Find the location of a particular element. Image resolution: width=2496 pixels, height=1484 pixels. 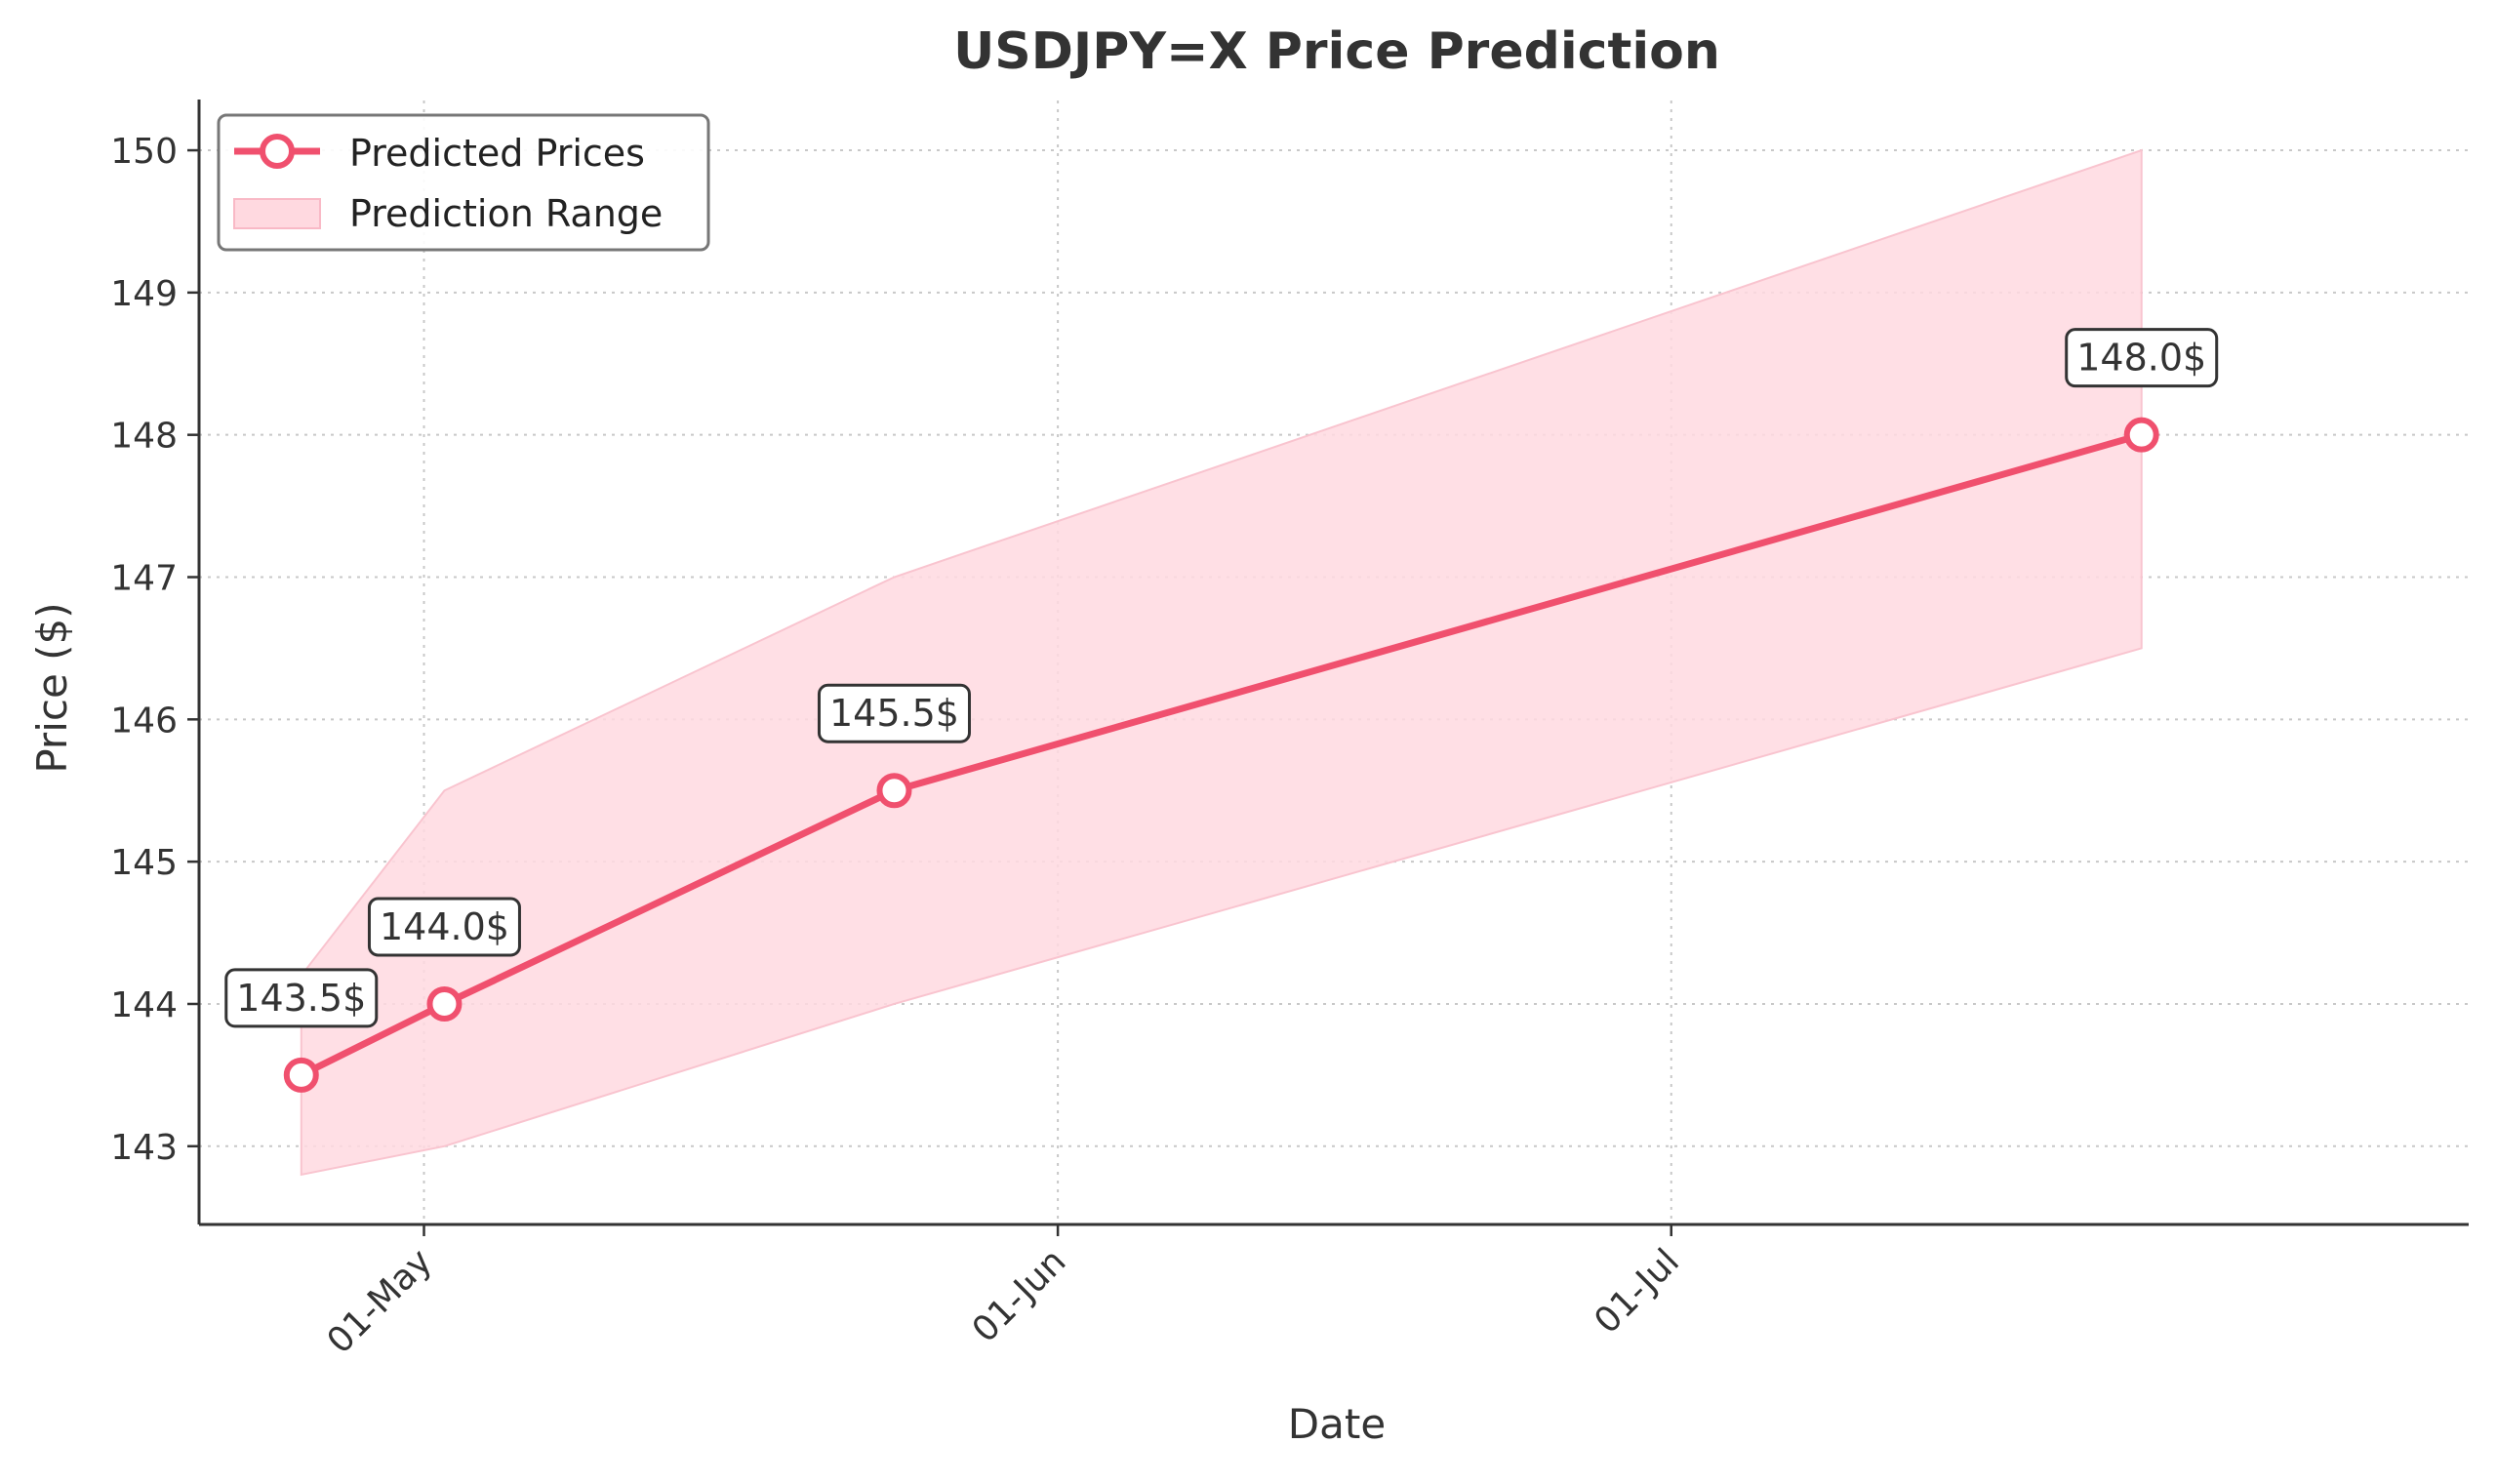

legend: Predicted Prices Prediction Range is located at coordinates (464, 182).